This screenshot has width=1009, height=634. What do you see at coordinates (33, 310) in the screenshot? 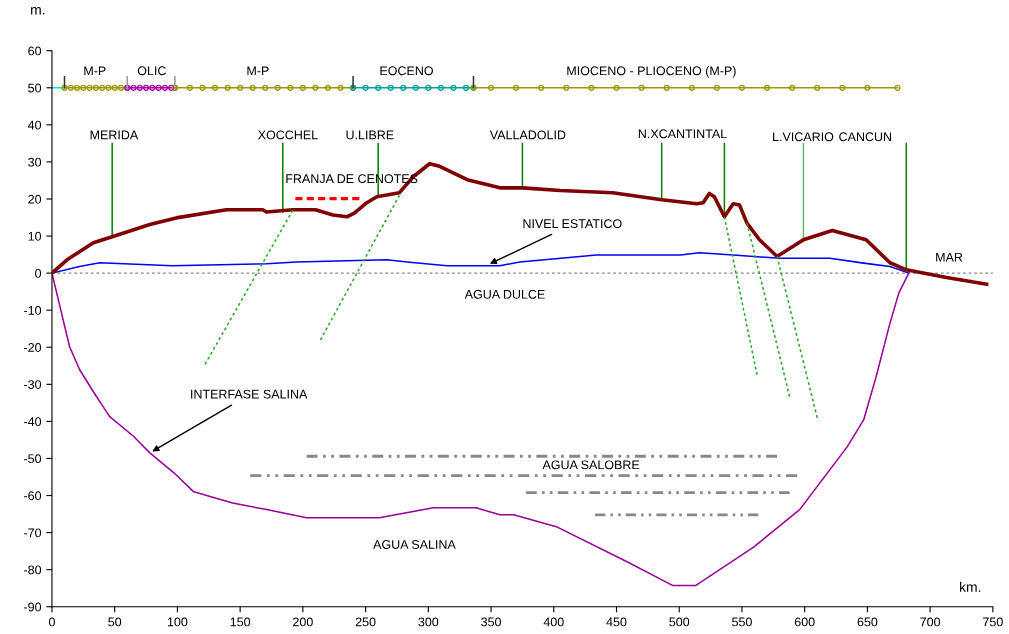
I see `y-tick-label: -10` at bounding box center [33, 310].